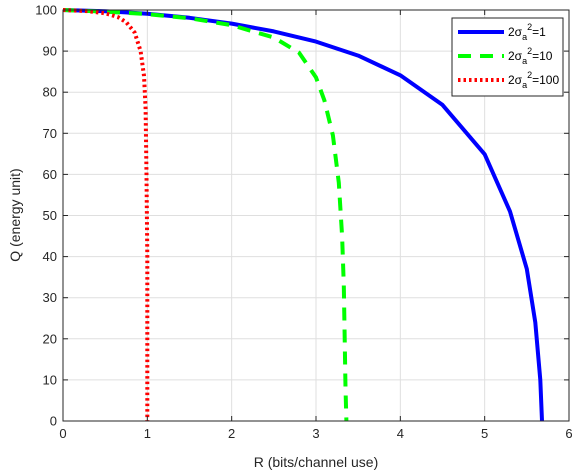 This screenshot has width=587, height=475. What do you see at coordinates (315, 433) in the screenshot?
I see `x-tick-label: 3` at bounding box center [315, 433].